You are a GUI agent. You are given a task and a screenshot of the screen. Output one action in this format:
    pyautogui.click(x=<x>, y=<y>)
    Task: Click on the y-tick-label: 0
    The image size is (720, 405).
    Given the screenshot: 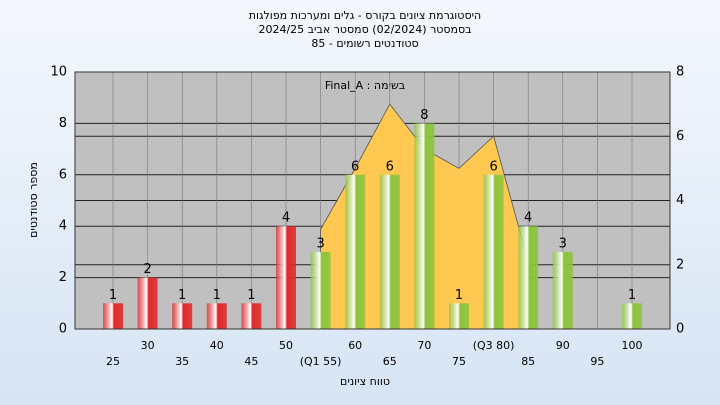 What is the action you would take?
    pyautogui.click(x=63, y=329)
    